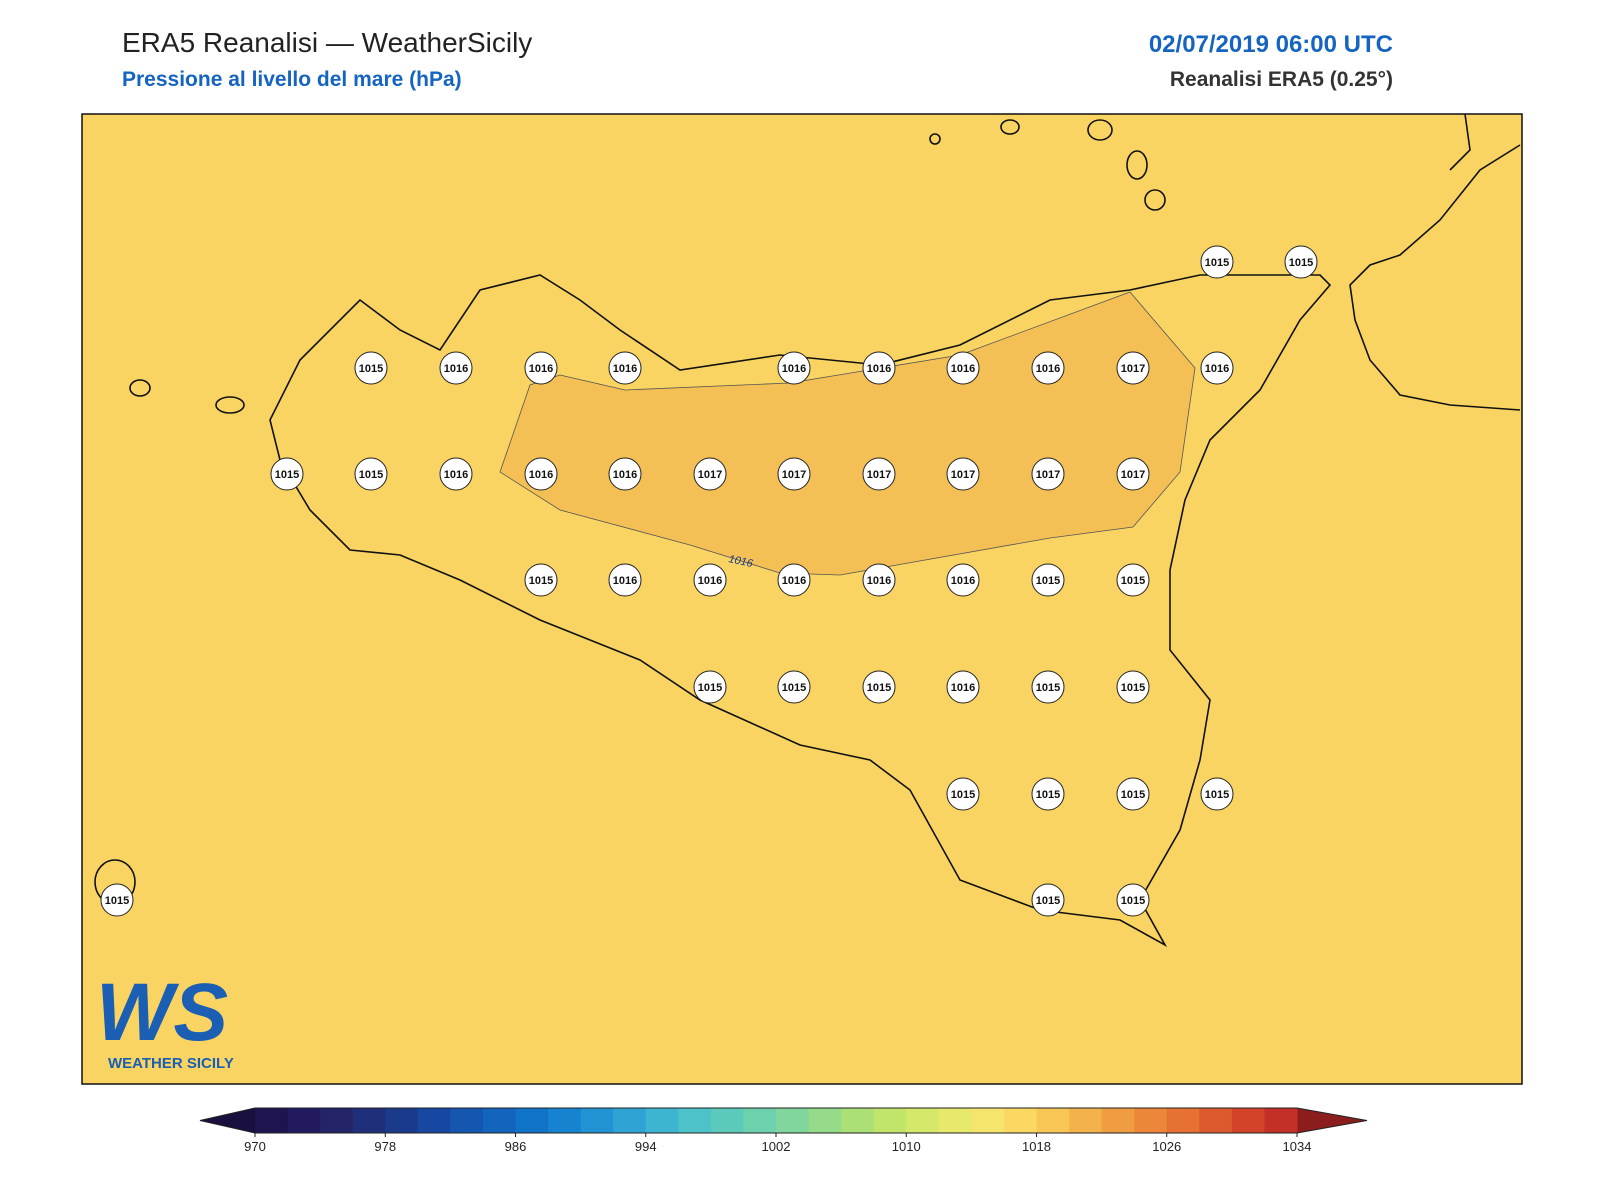 The image size is (1600, 1200). What do you see at coordinates (162, 1012) in the screenshot?
I see `logo-mark: WS` at bounding box center [162, 1012].